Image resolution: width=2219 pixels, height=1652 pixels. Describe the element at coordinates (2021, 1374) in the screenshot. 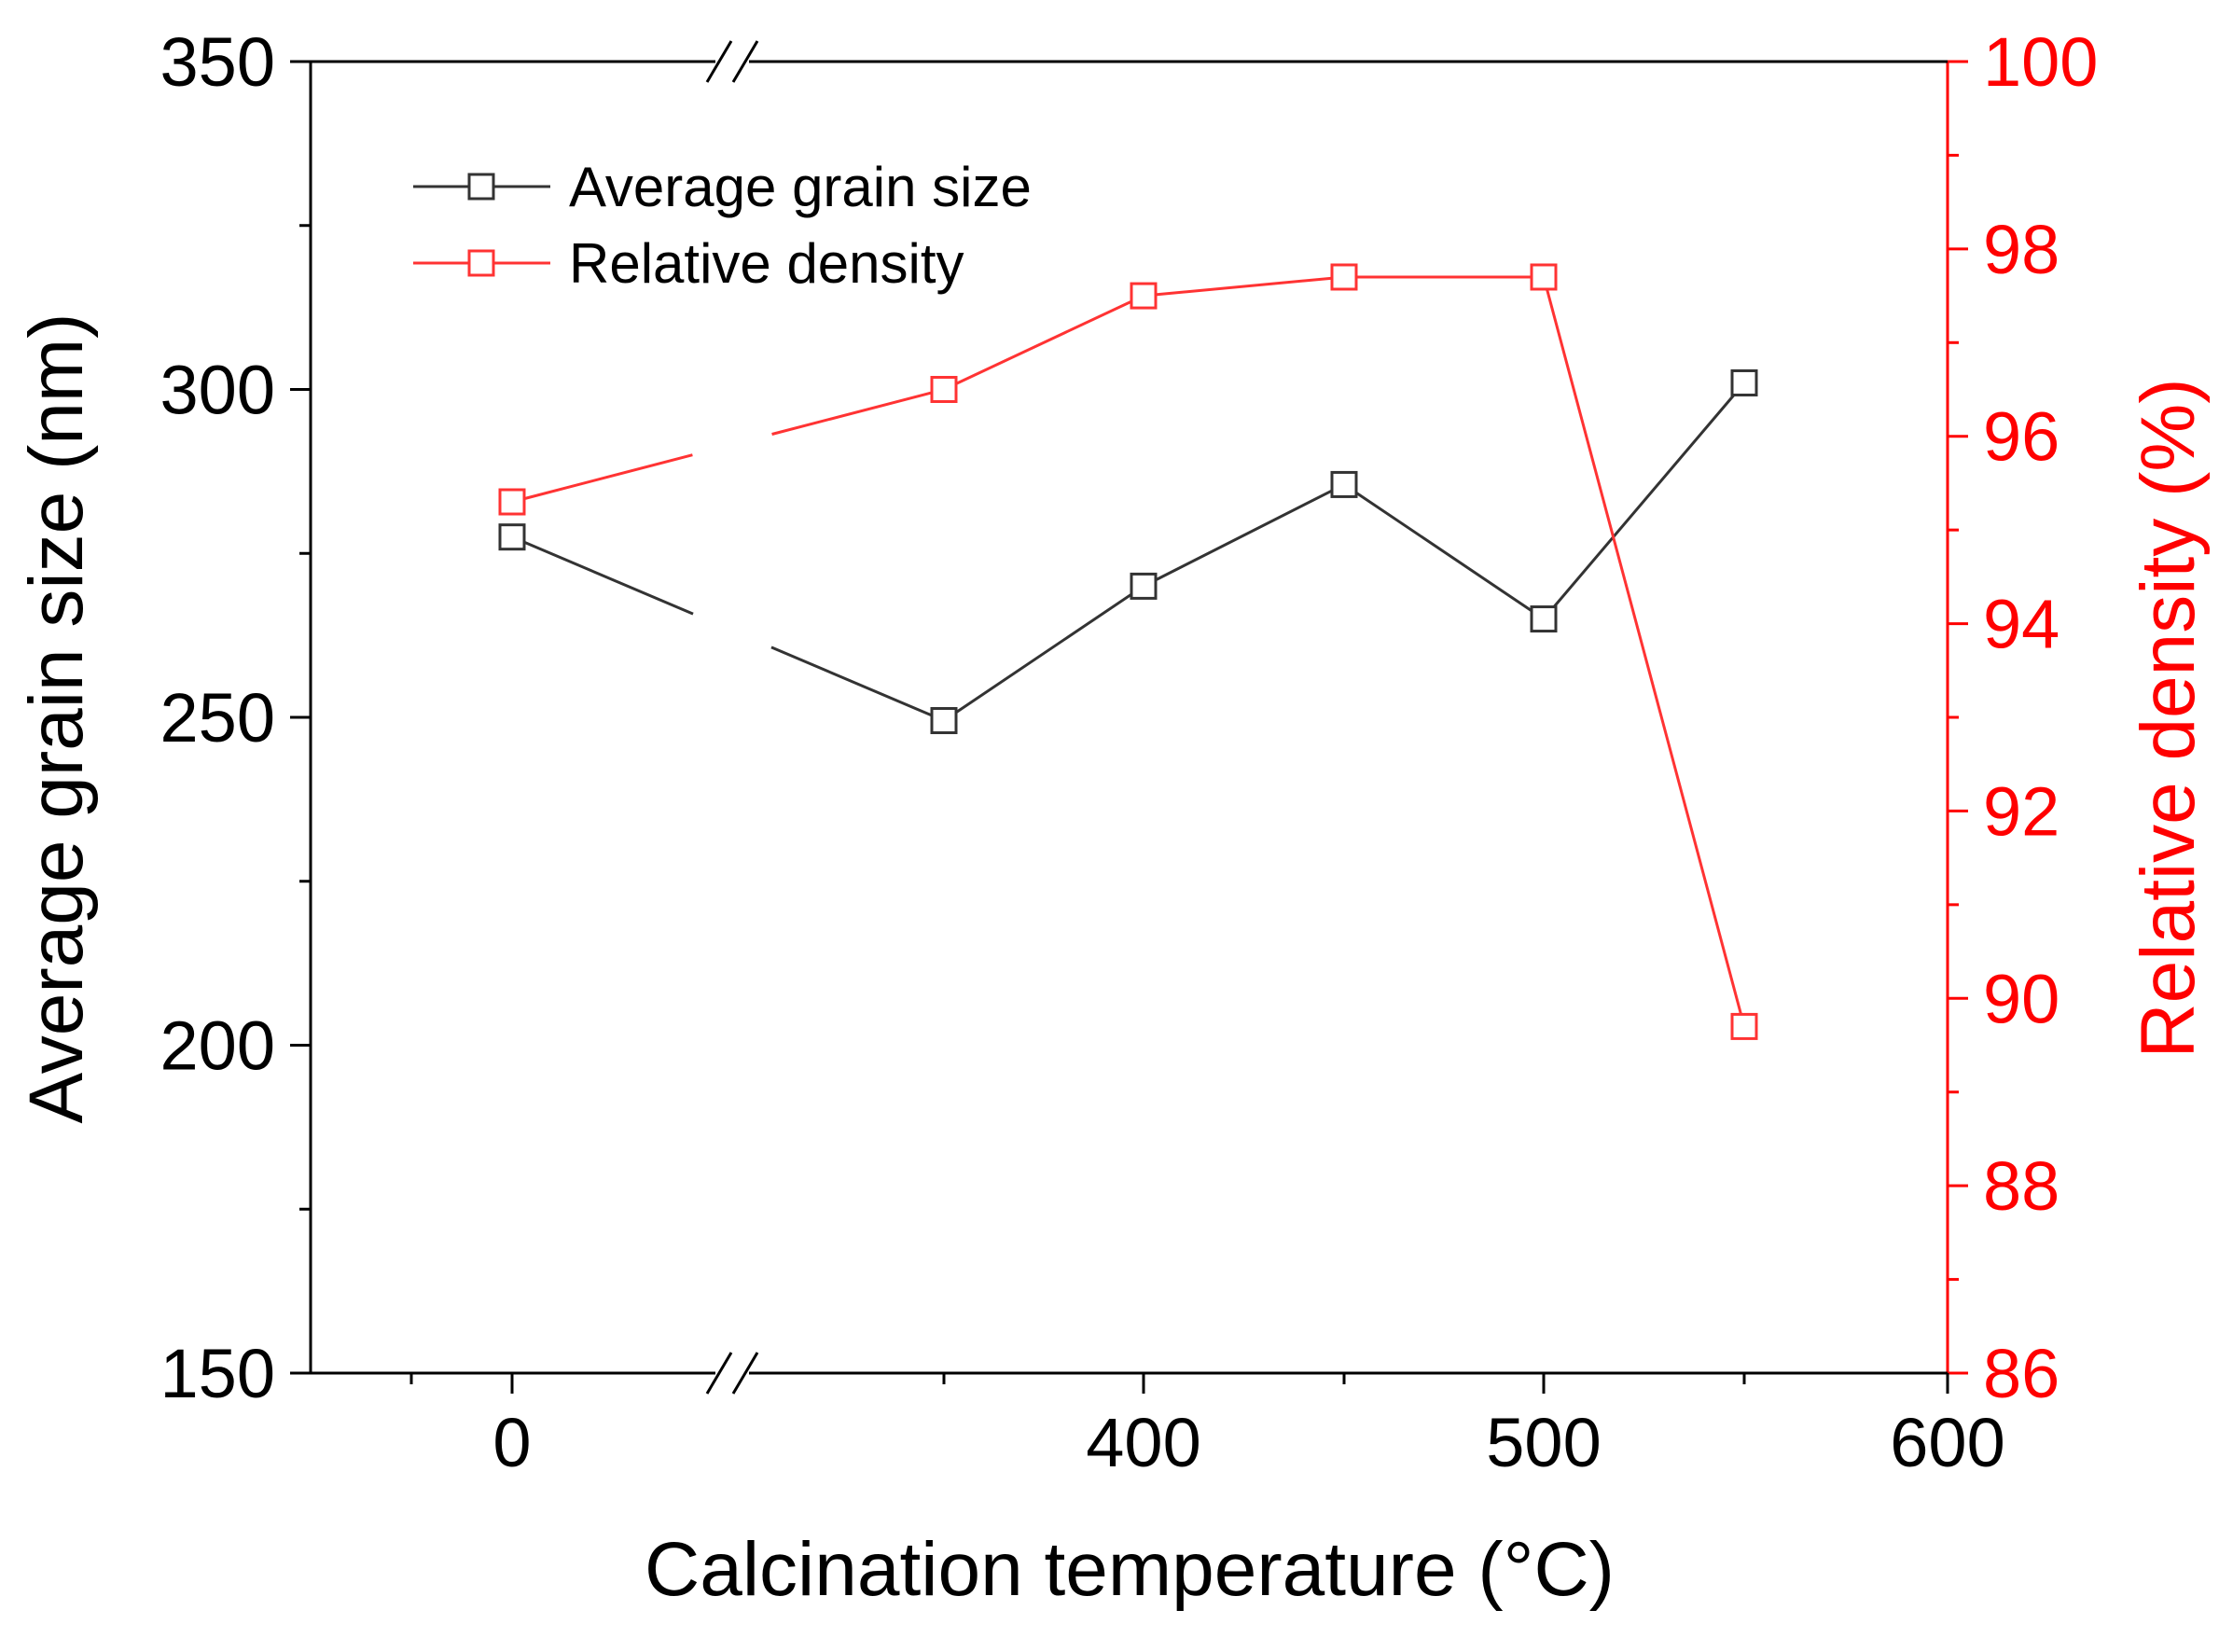

I see `y-right-tick-label: 86` at that location.